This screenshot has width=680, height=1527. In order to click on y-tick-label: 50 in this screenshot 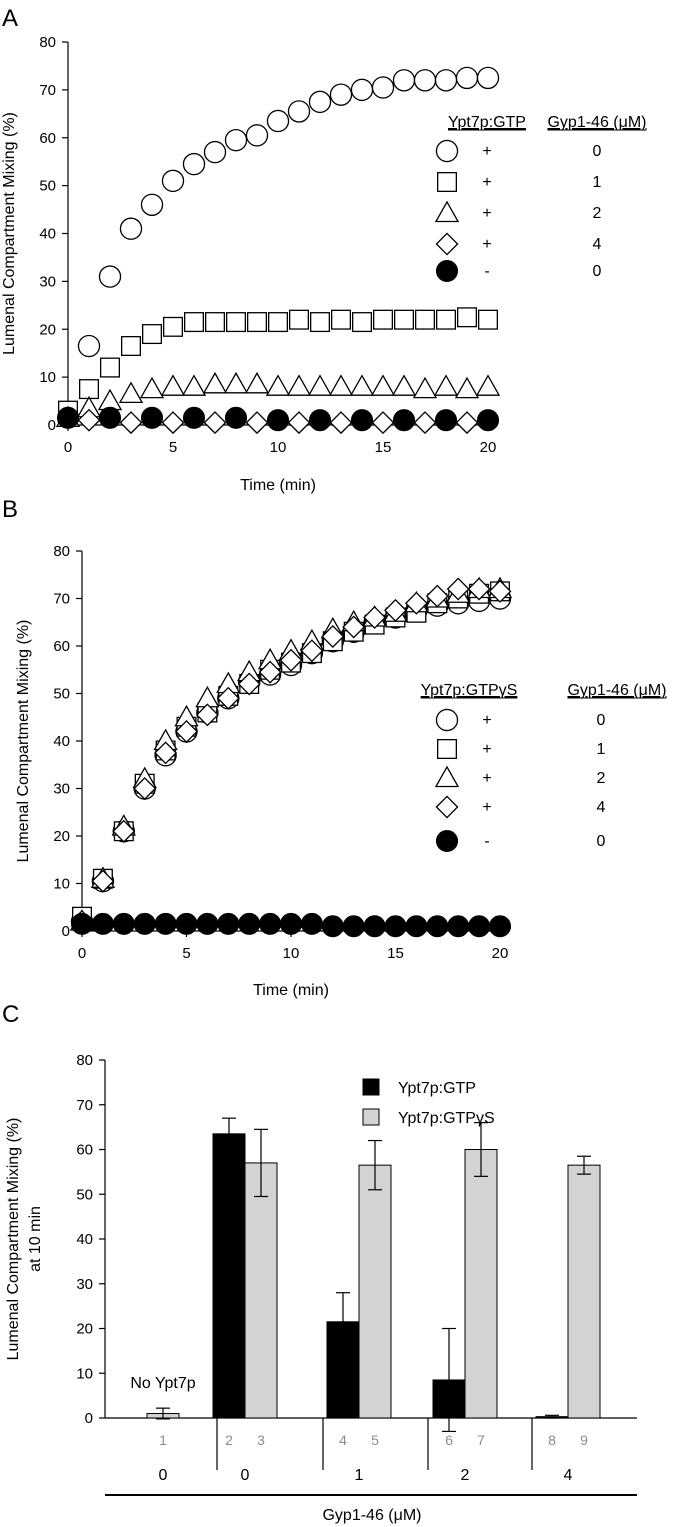, I will do `click(47, 186)`.